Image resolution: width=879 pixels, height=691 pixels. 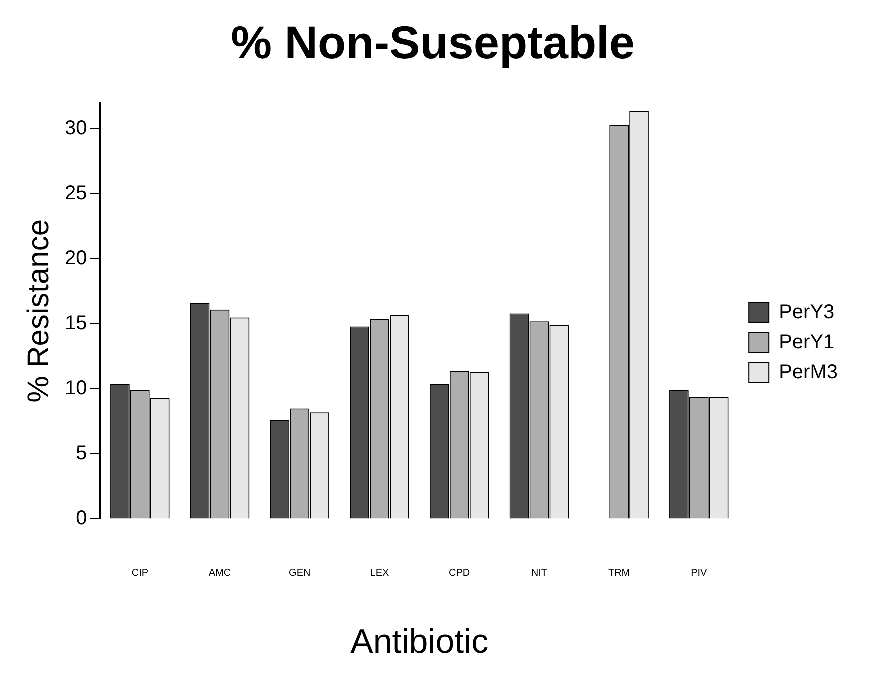 I want to click on y-tick-label: 0, so click(x=82, y=519).